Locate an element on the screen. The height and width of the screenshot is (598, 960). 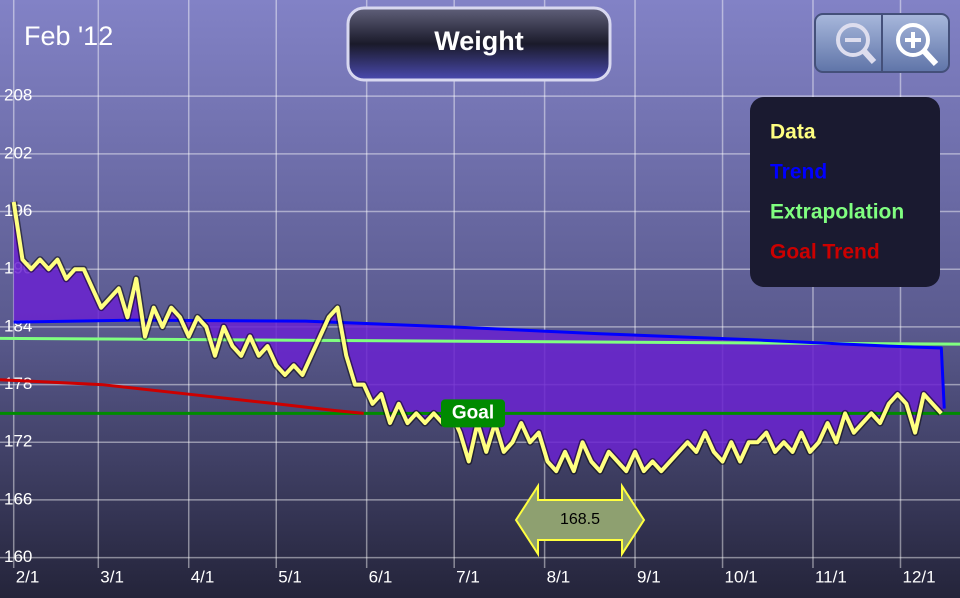
legend-entry: Trend is located at coordinates (798, 172).